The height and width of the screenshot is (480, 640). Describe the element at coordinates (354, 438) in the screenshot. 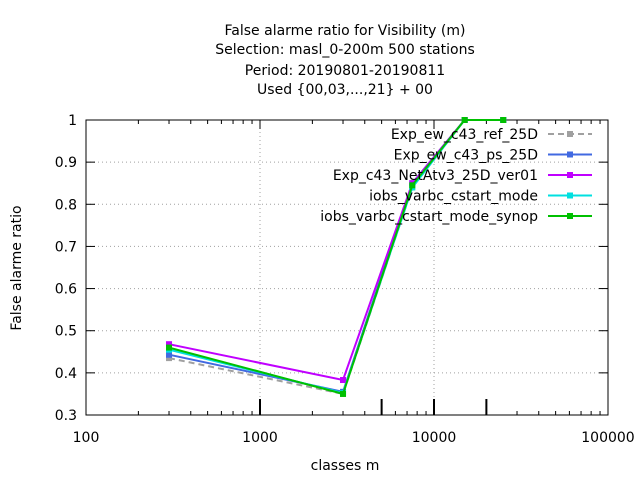

I see `x-tick-labels: 100 1000 10000 100000` at that location.